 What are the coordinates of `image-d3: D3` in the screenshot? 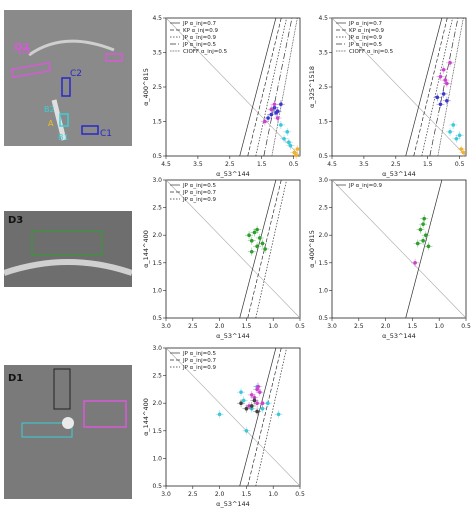 It's located at (68, 249).